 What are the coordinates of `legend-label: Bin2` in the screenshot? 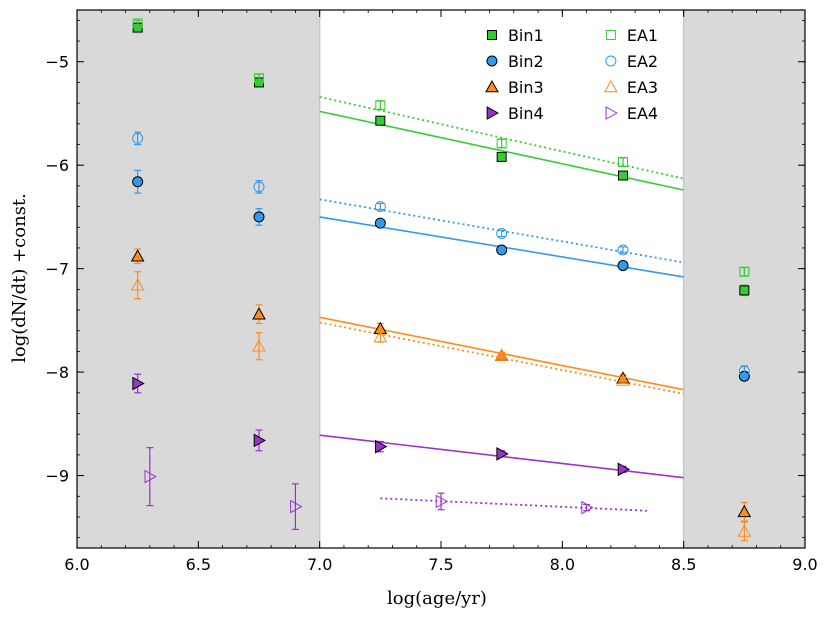 It's located at (526, 61).